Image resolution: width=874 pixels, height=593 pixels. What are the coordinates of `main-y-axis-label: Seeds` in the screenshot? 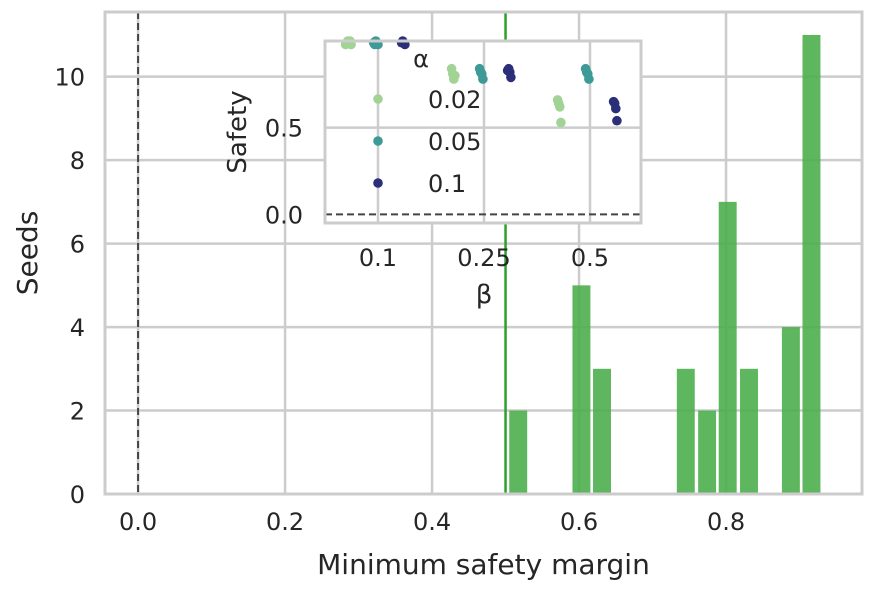 It's located at (27, 253).